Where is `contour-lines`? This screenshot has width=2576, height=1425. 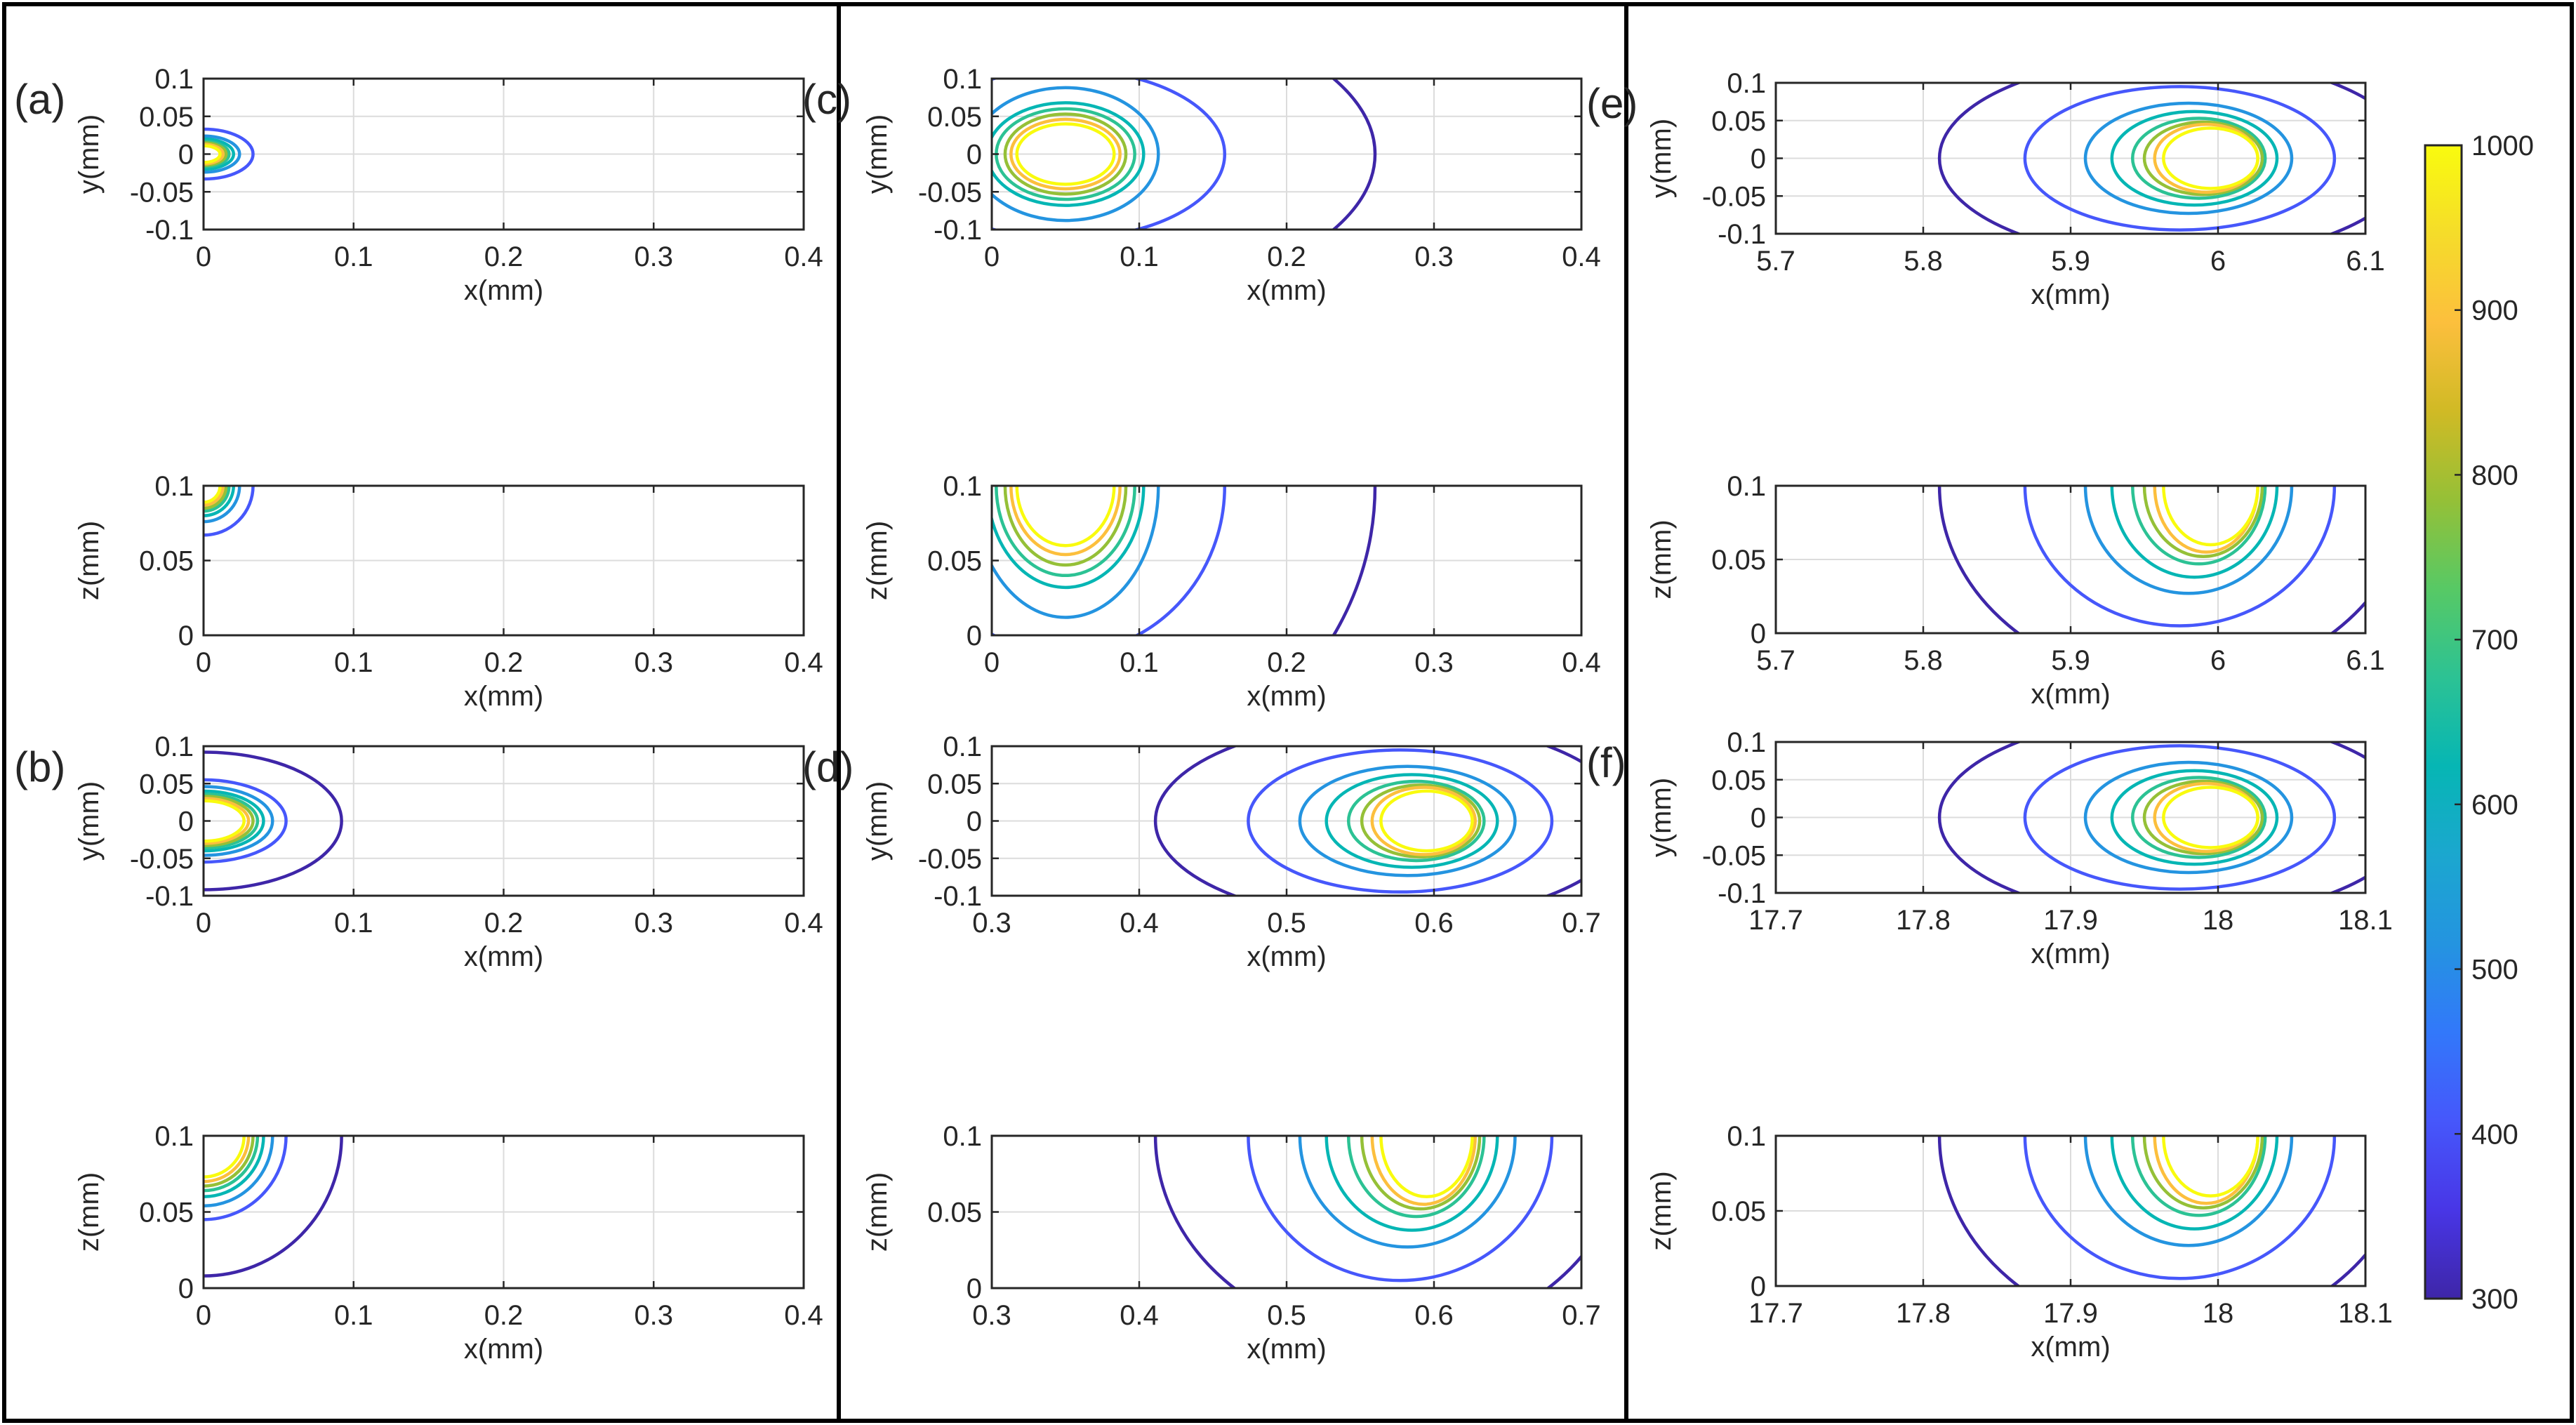
contour-lines is located at coordinates (1367, 1212).